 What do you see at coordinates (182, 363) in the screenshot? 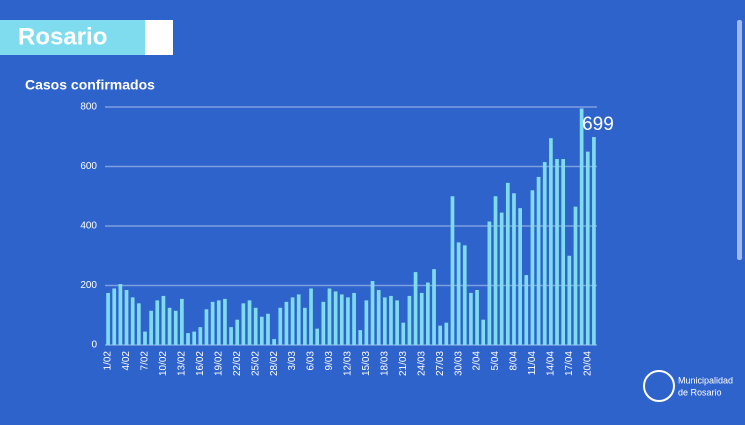
I see `x-tick-label: 13/02` at bounding box center [182, 363].